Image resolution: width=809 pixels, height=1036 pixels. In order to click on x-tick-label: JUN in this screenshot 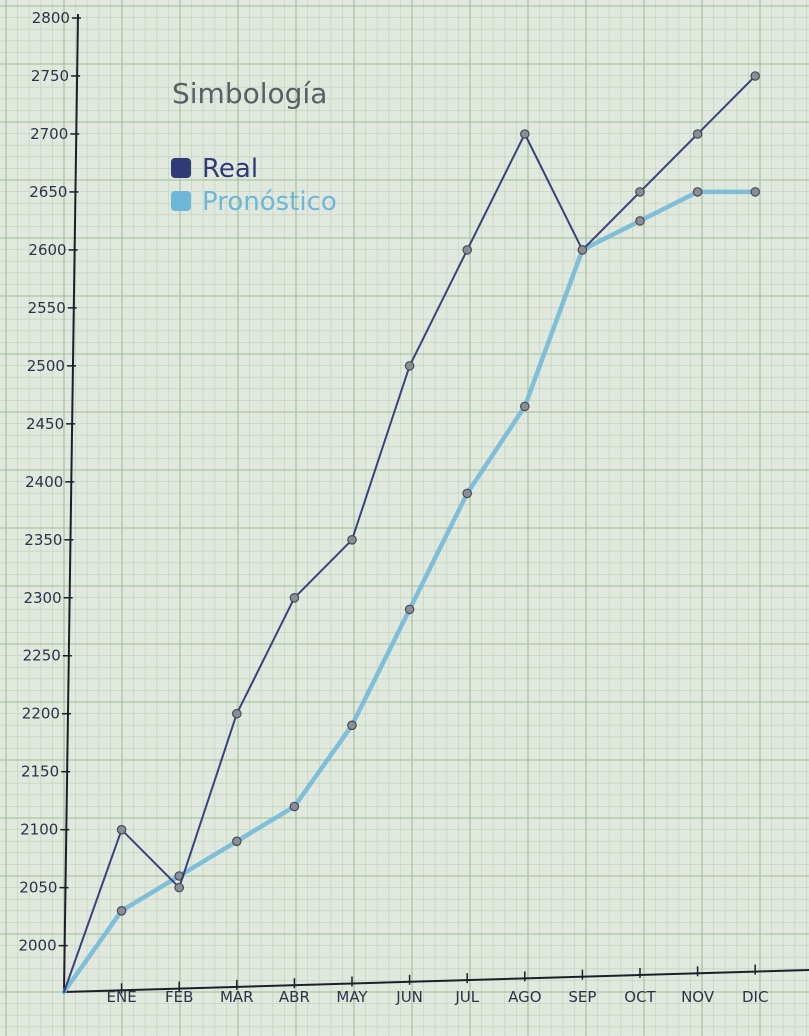, I will do `click(409, 997)`.